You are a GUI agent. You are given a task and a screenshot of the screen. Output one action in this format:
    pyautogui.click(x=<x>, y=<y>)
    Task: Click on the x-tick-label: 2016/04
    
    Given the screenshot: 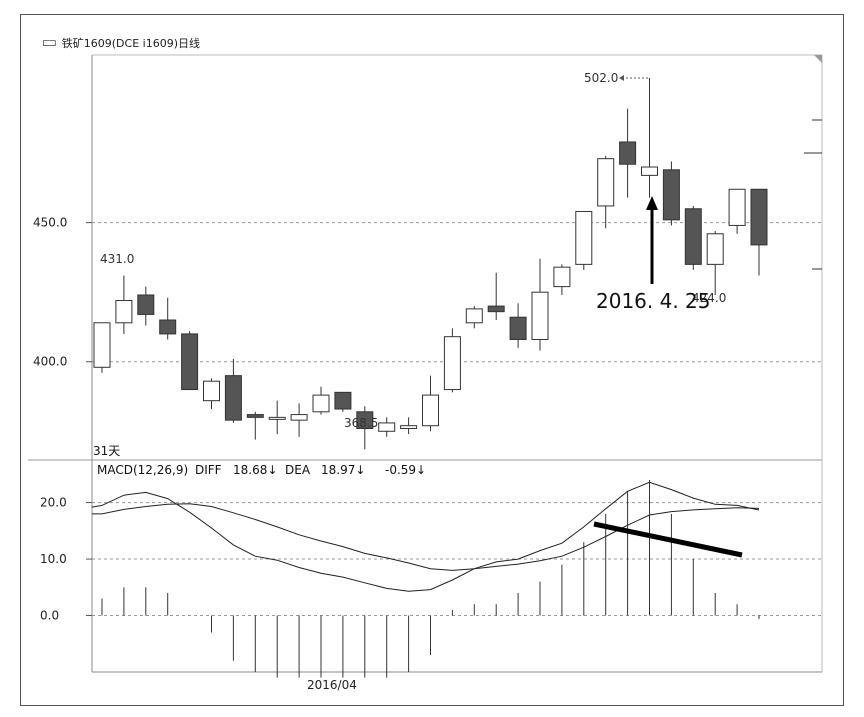 What is the action you would take?
    pyautogui.click(x=332, y=685)
    